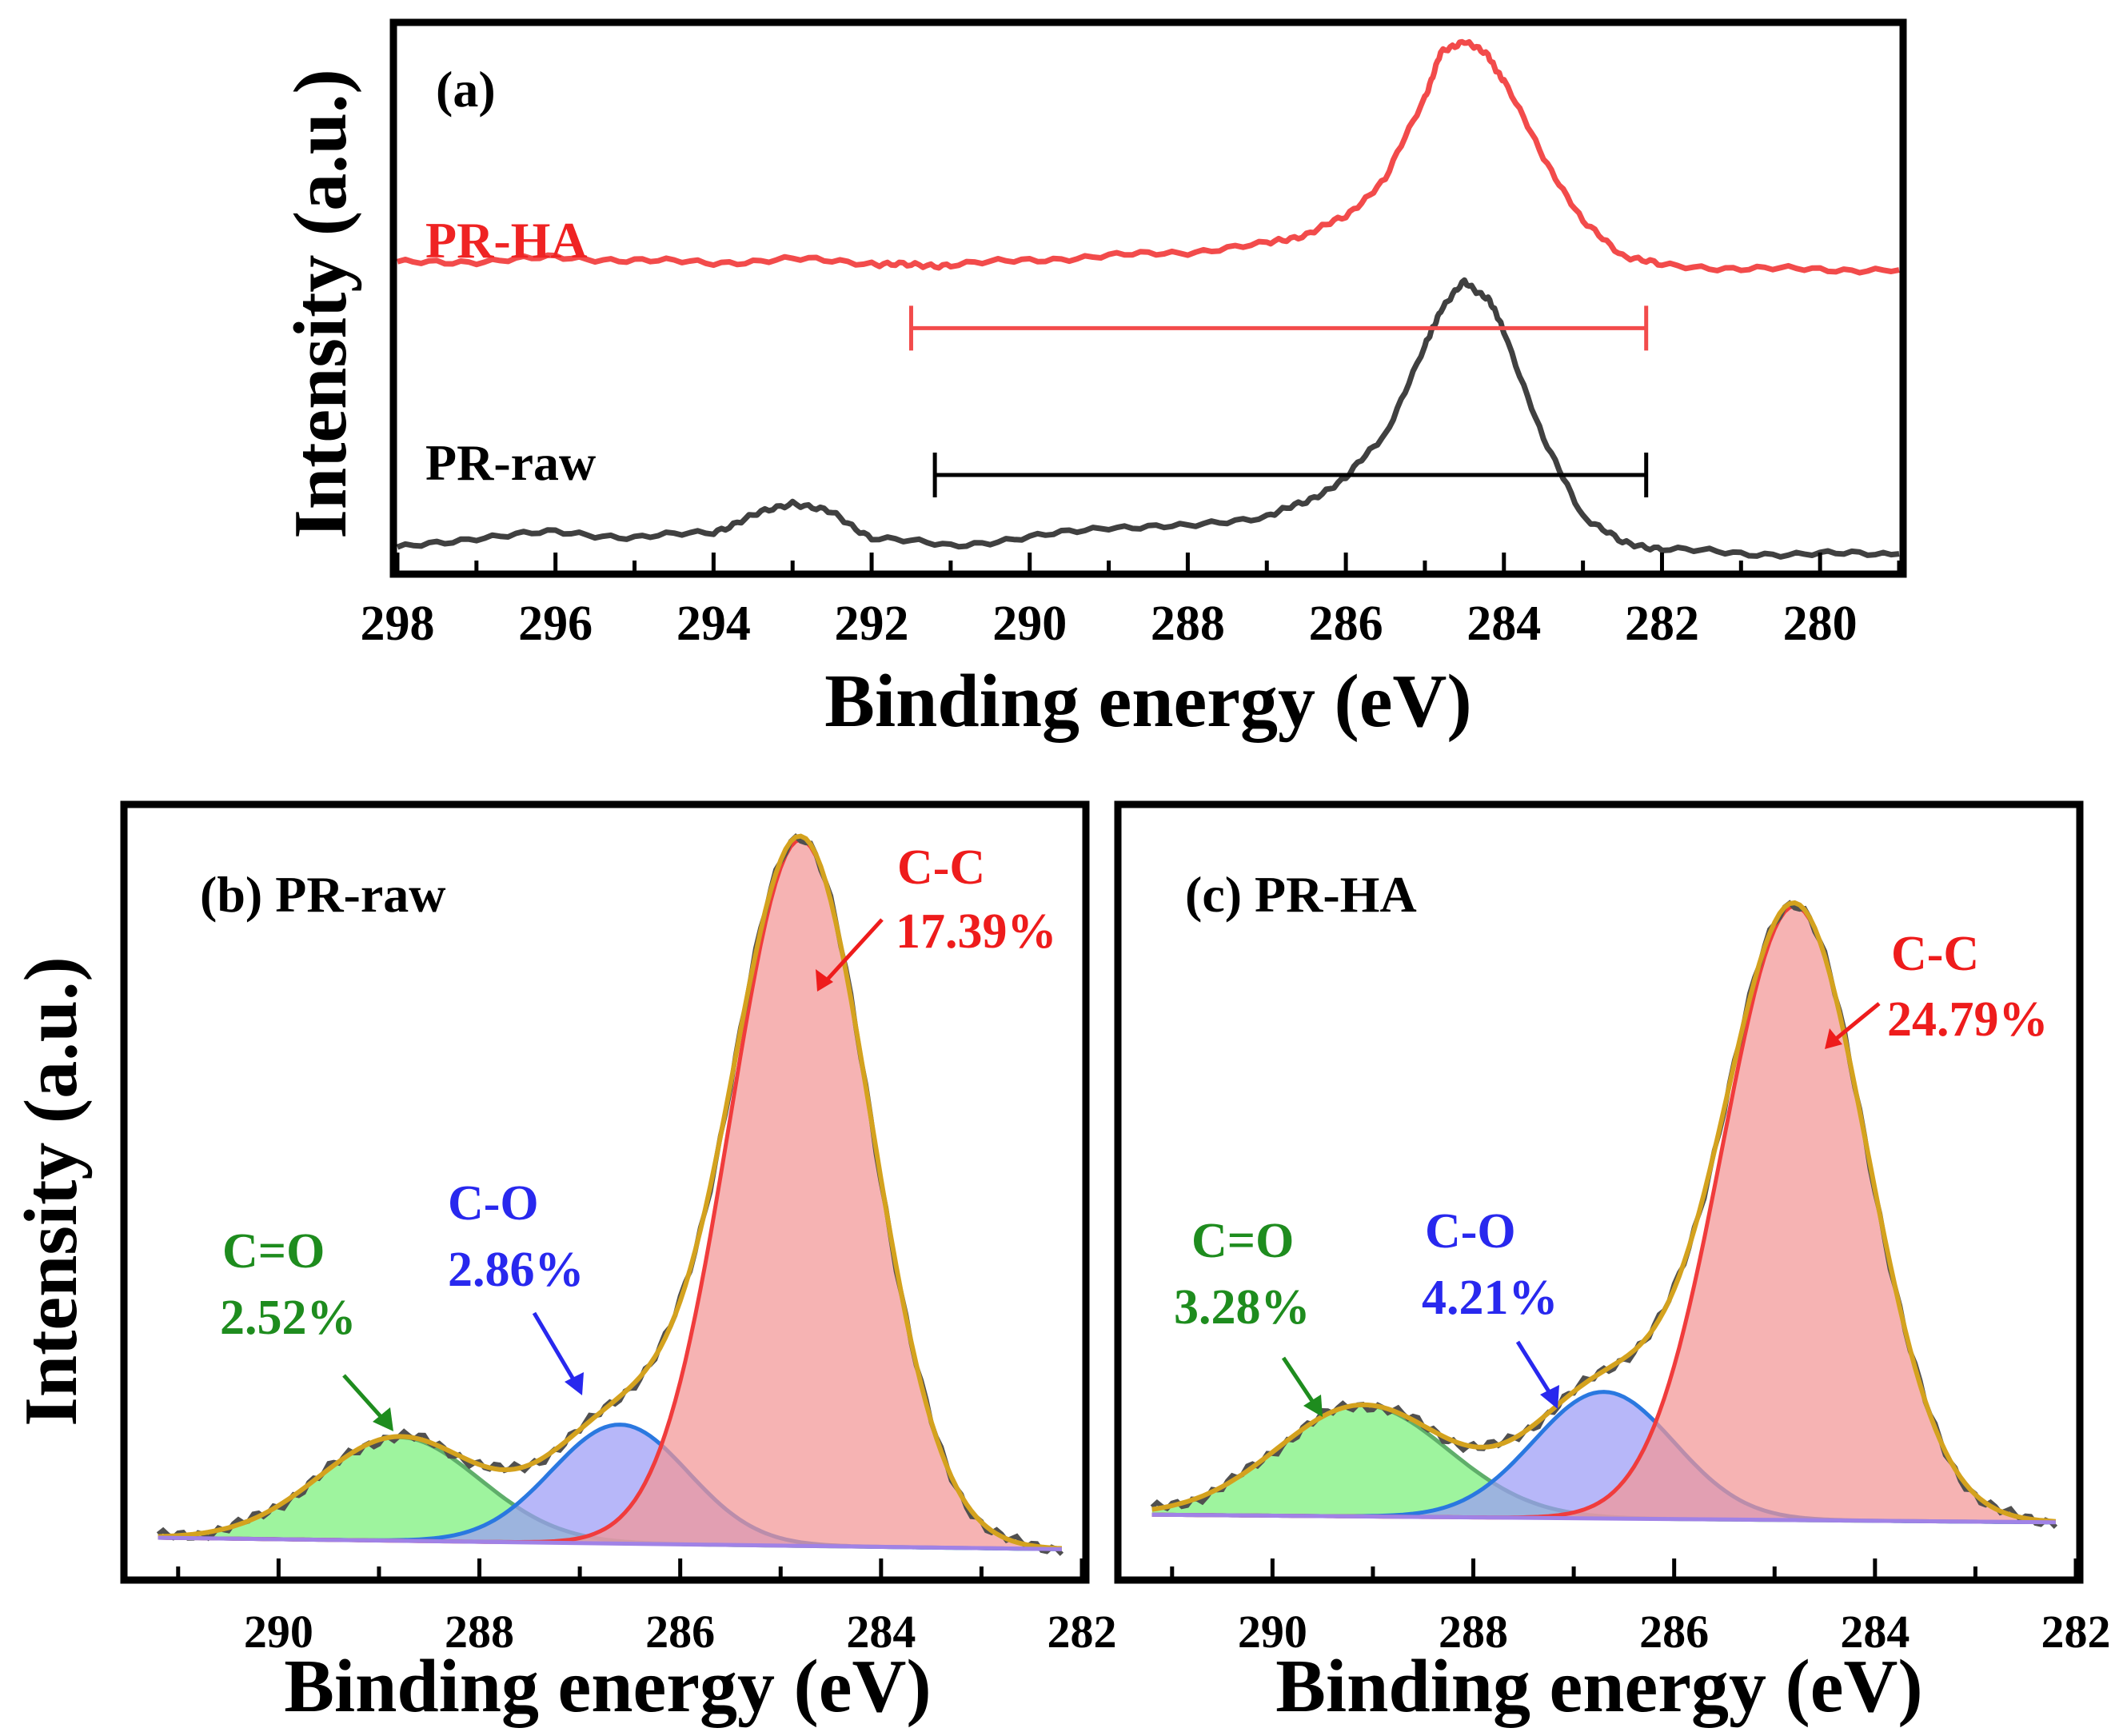 This screenshot has width=2127, height=1736. I want to click on panel-c-arrows, so click(1581, 1209).